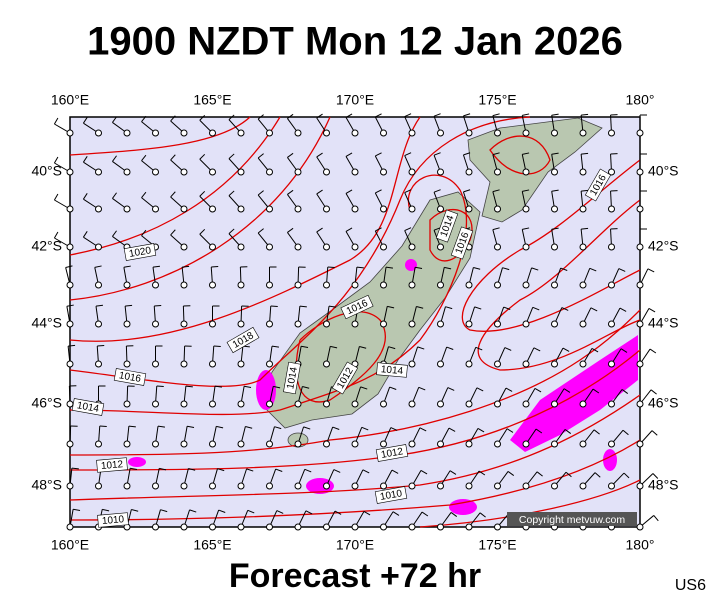 This screenshot has height=605, width=711. What do you see at coordinates (663, 403) in the screenshot?
I see `lat-label-right: 46°S` at bounding box center [663, 403].